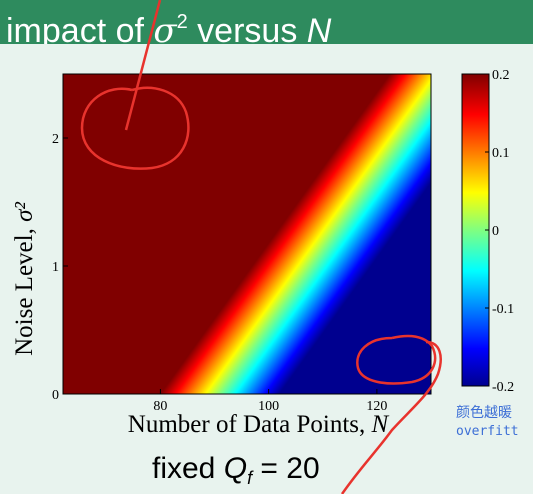  What do you see at coordinates (165, 27) in the screenshot?
I see `title-sigma: σ` at bounding box center [165, 27].